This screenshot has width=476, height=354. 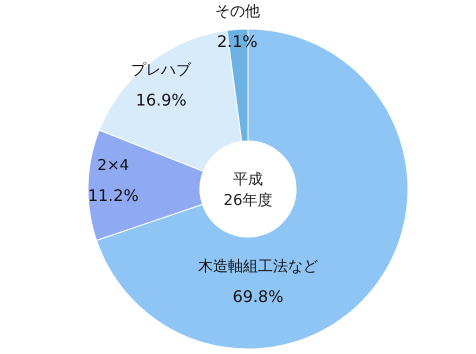 I want to click on title: 平成, so click(x=248, y=179).